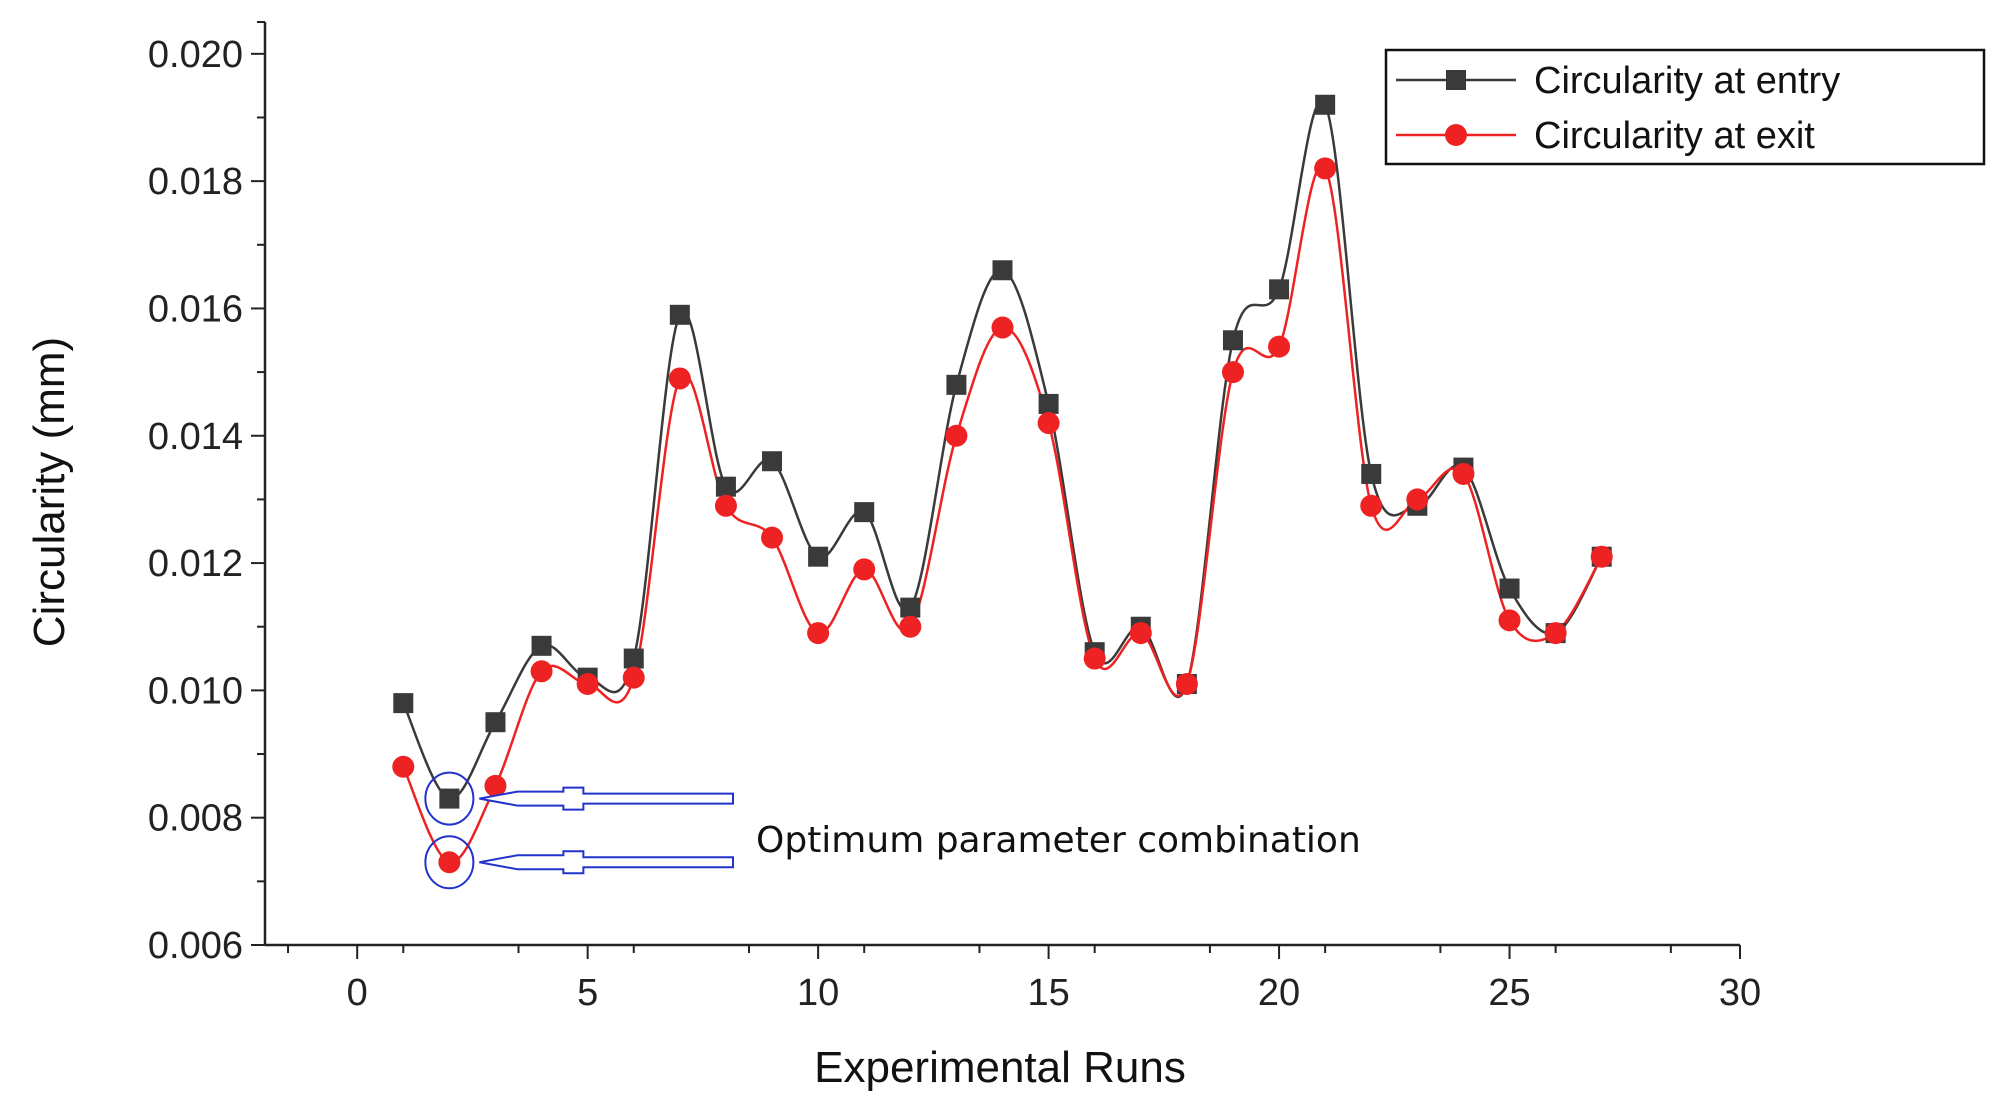 The width and height of the screenshot is (2007, 1106). Describe the element at coordinates (206, 494) in the screenshot. I see `y-axis-ticks: 0.006 0.008 0.010 0.012 0.014 0.016 0.018 0.020` at that location.